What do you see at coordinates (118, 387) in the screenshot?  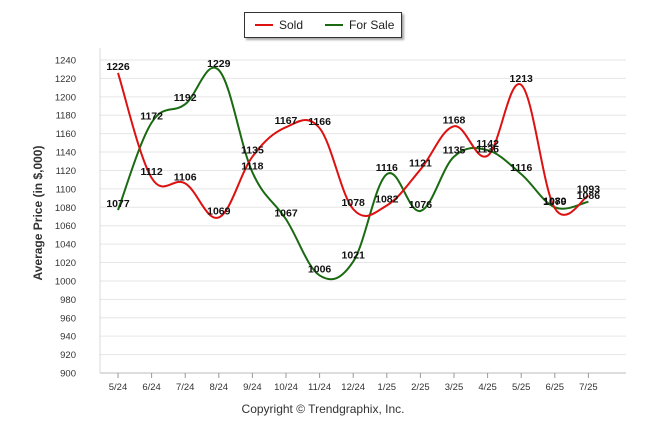 I see `x-tick-label: 5/24` at bounding box center [118, 387].